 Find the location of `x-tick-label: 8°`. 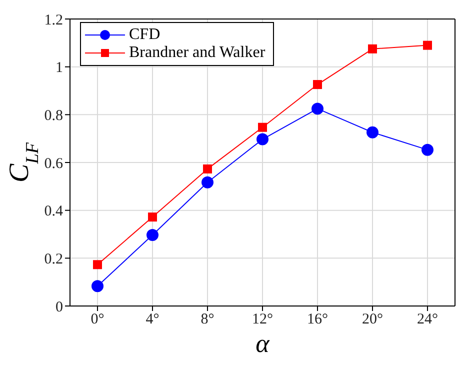

x-tick-label: 8° is located at coordinates (207, 320).